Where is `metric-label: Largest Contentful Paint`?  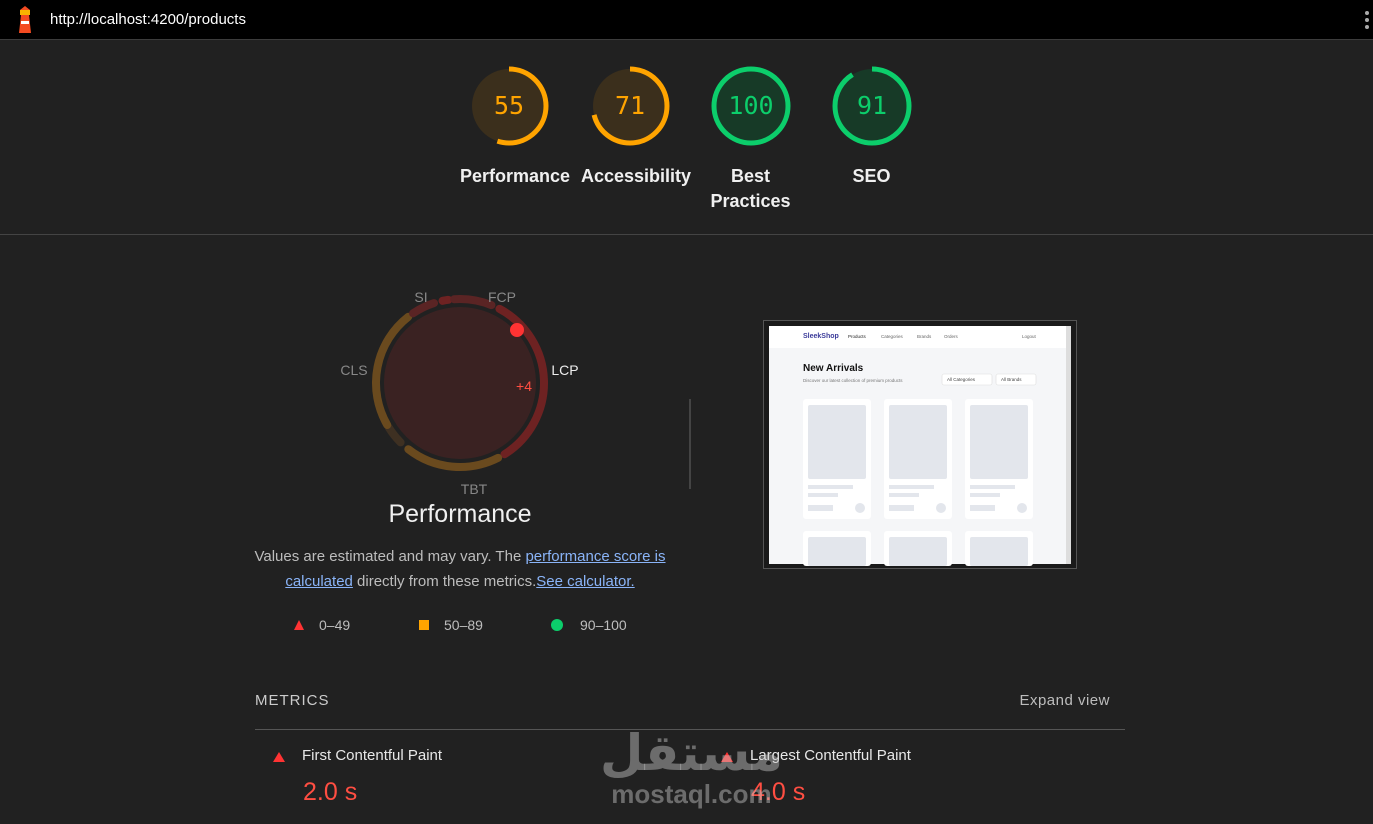
metric-label: Largest Contentful Paint is located at coordinates (830, 755).